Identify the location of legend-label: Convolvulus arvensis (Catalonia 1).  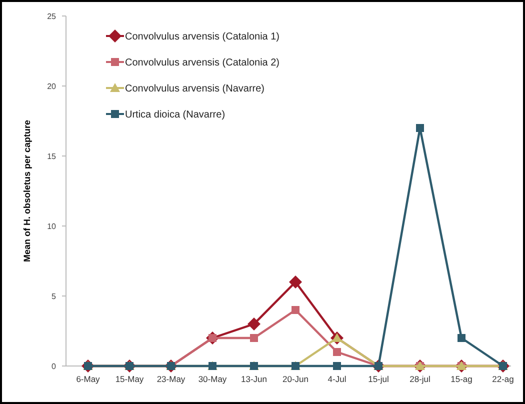
(202, 37).